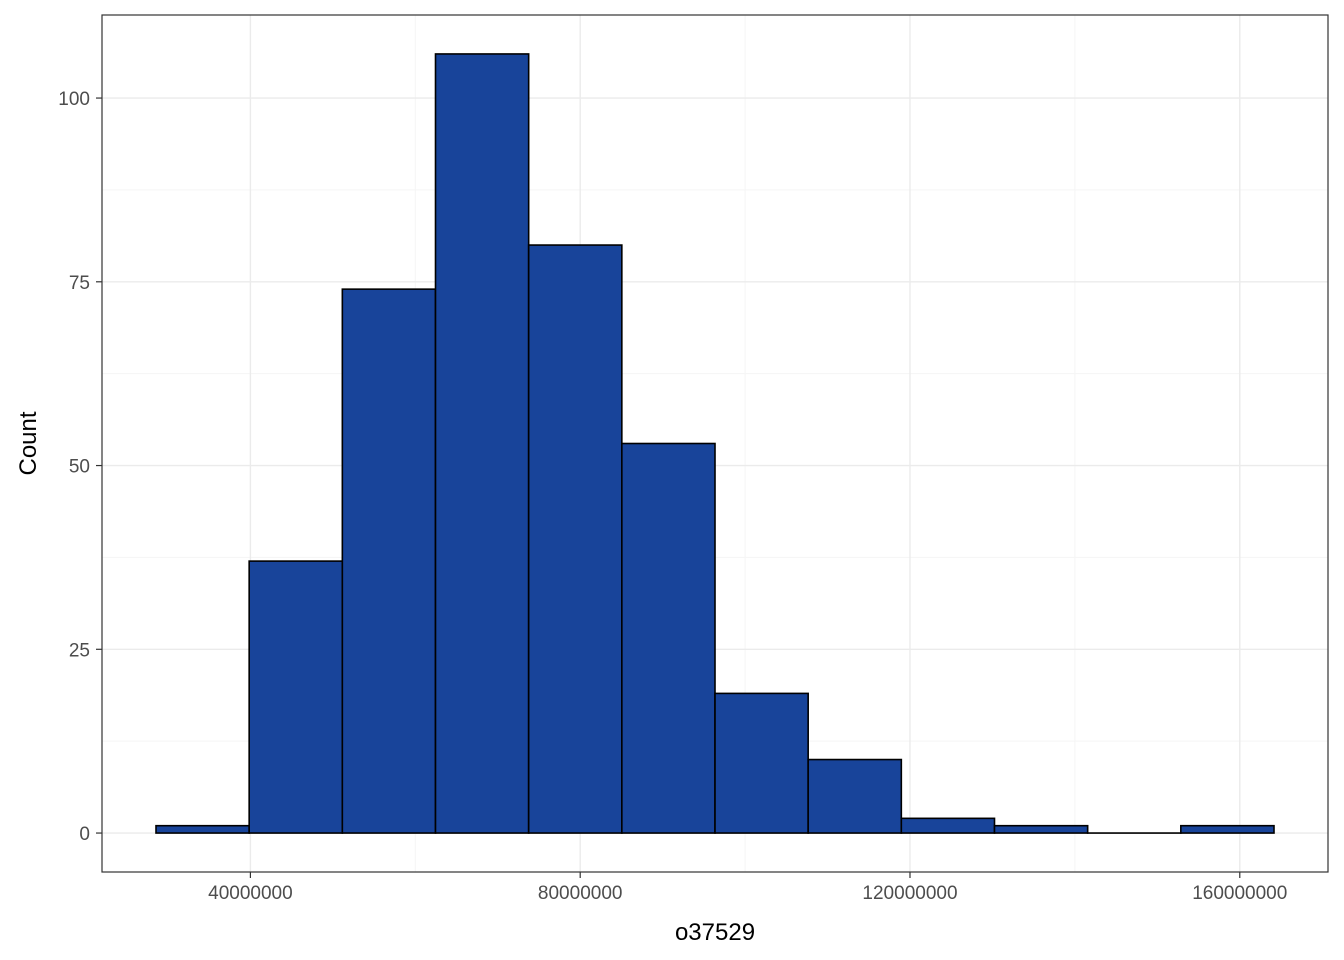 The width and height of the screenshot is (1344, 960). I want to click on y-tick-label: 0, so click(84, 834).